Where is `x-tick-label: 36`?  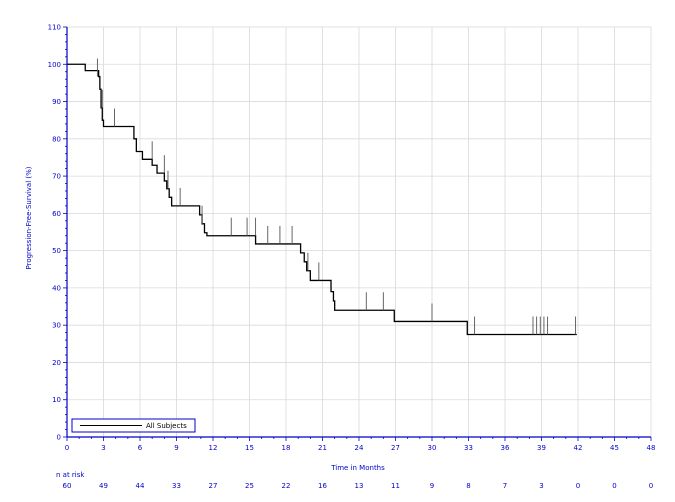
x-tick-label: 36 is located at coordinates (505, 448).